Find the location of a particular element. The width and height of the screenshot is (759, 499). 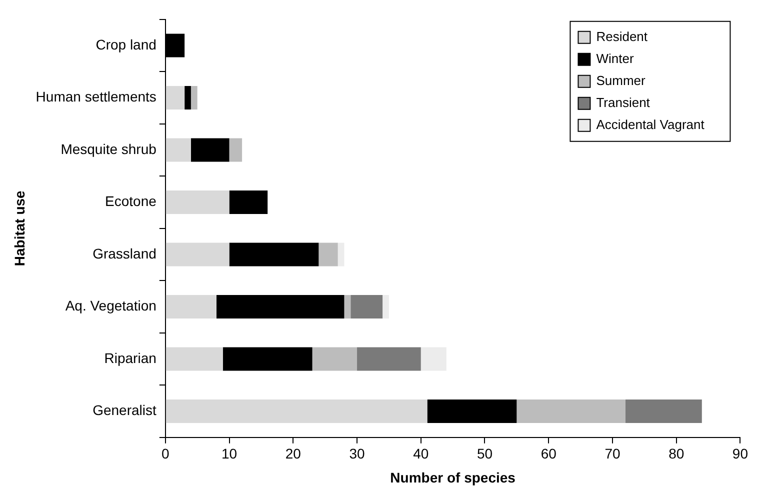

y-tick-label: Riparian is located at coordinates (130, 358).